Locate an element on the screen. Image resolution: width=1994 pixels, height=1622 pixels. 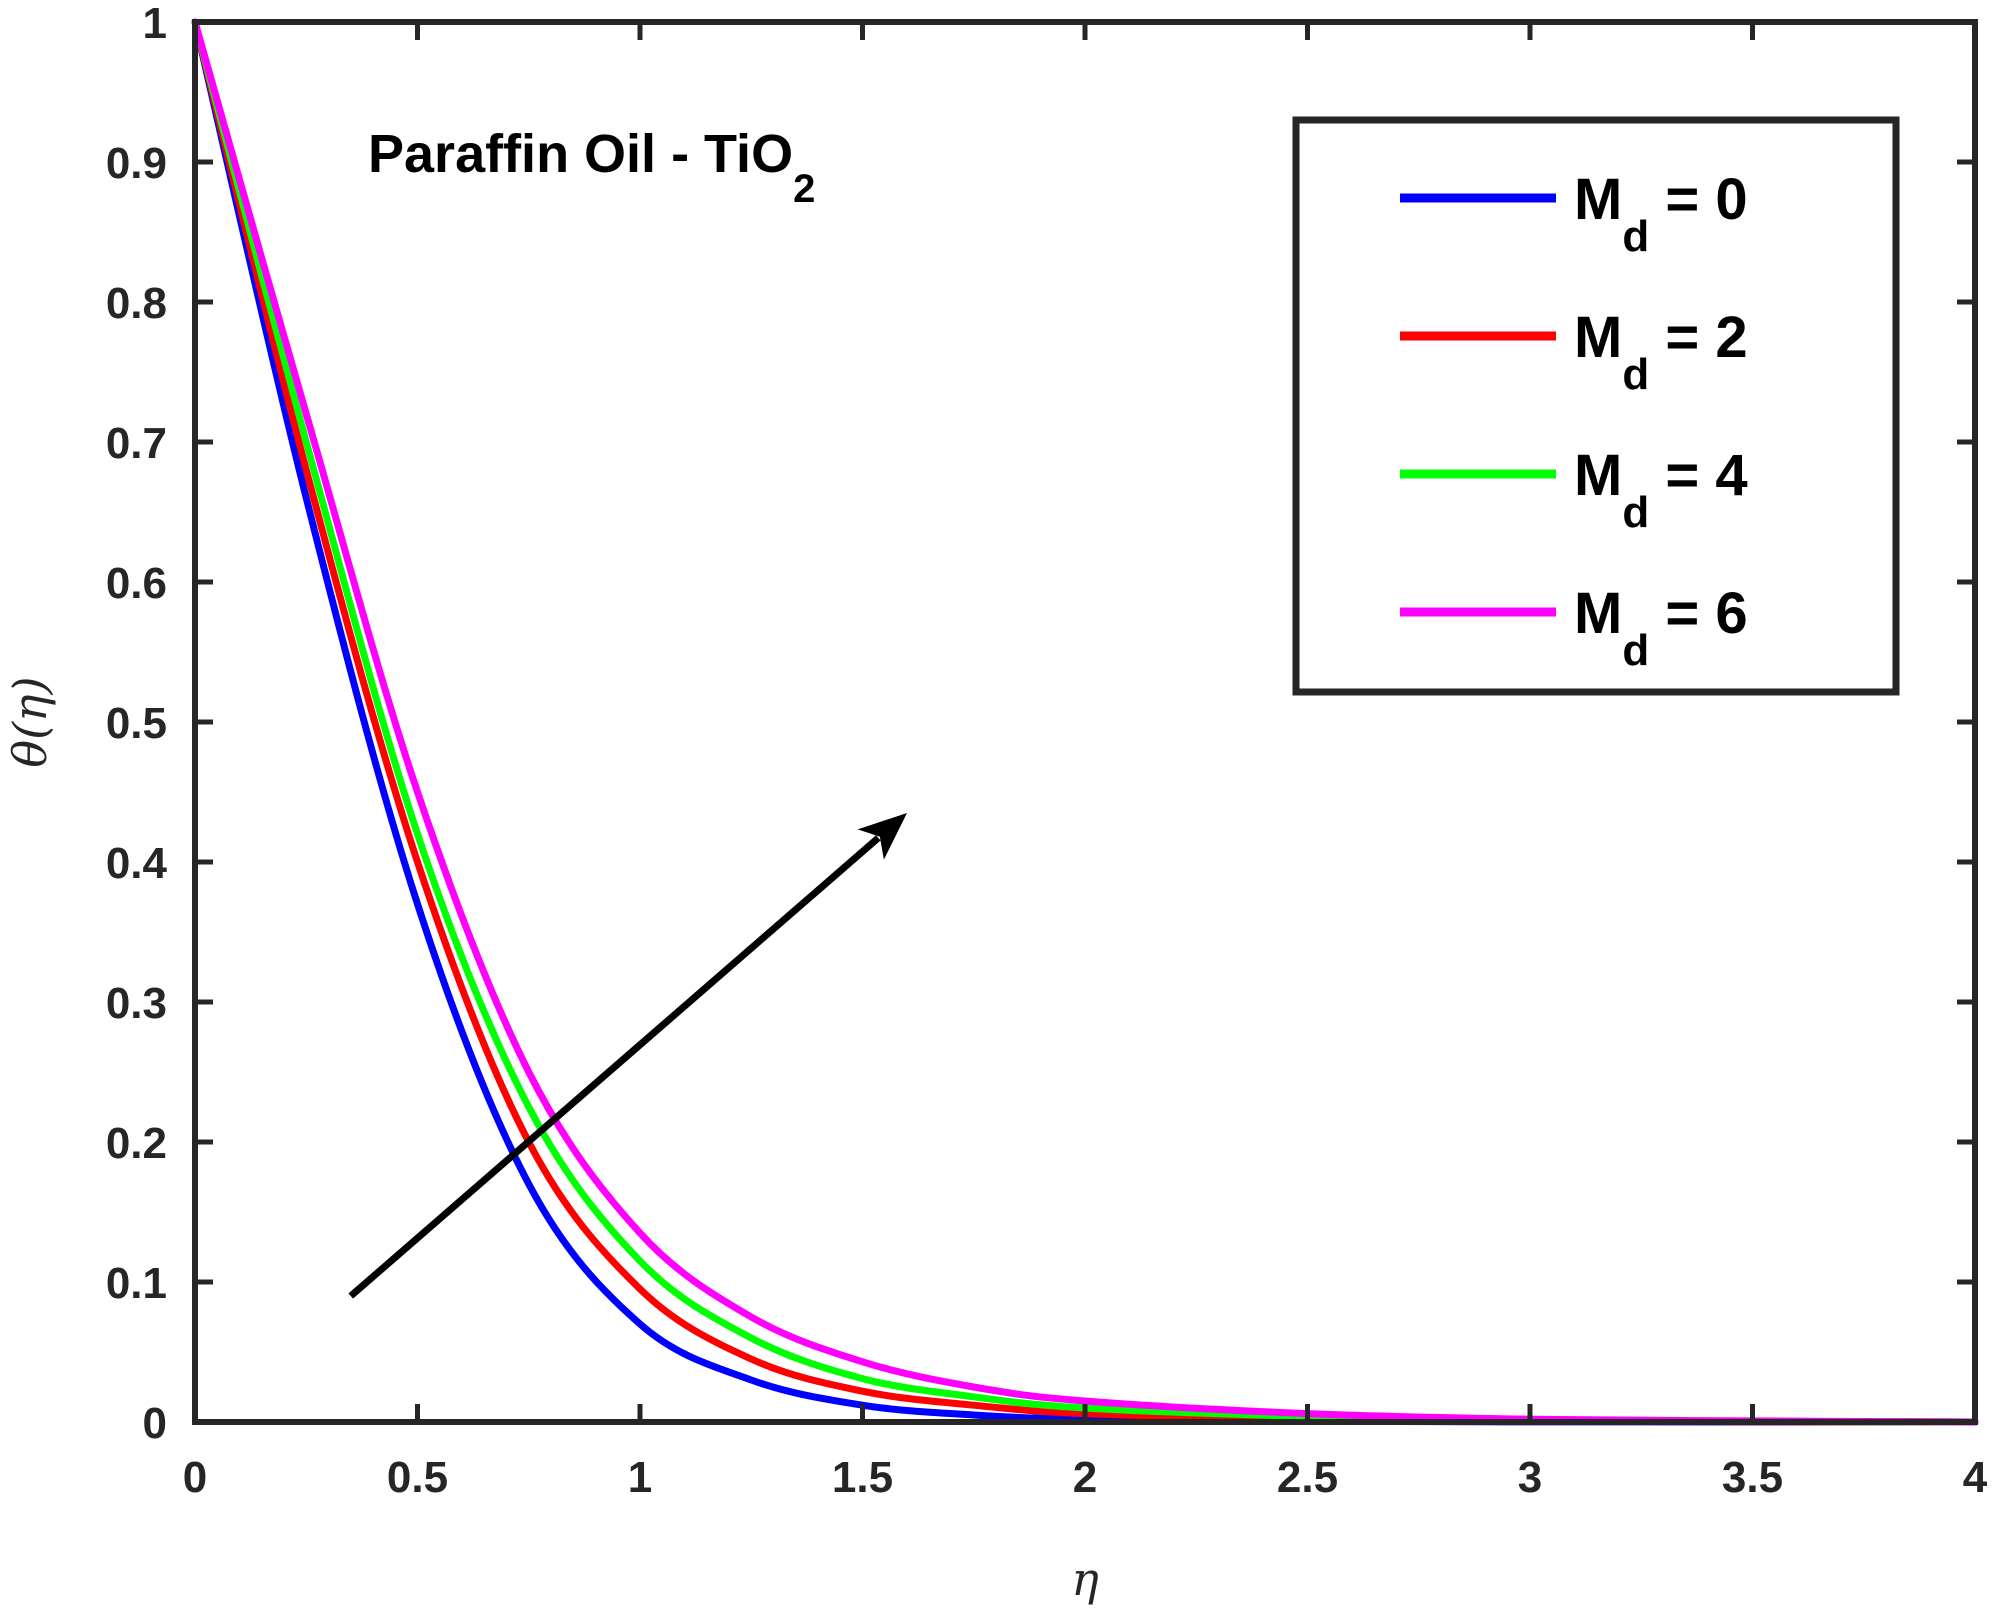
legend-label-0: Md = 0 is located at coordinates (1661, 214).